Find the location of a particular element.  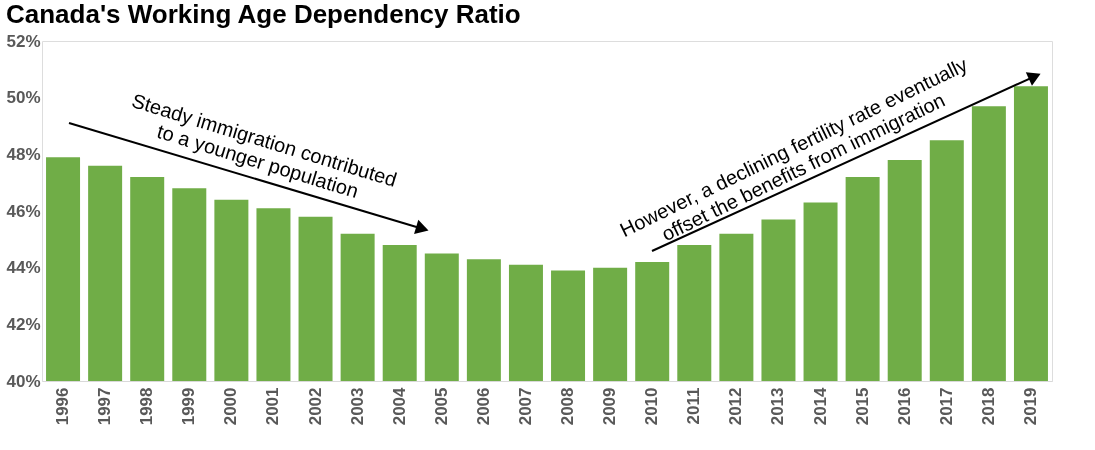

x-tick-label: 2013 is located at coordinates (778, 406).